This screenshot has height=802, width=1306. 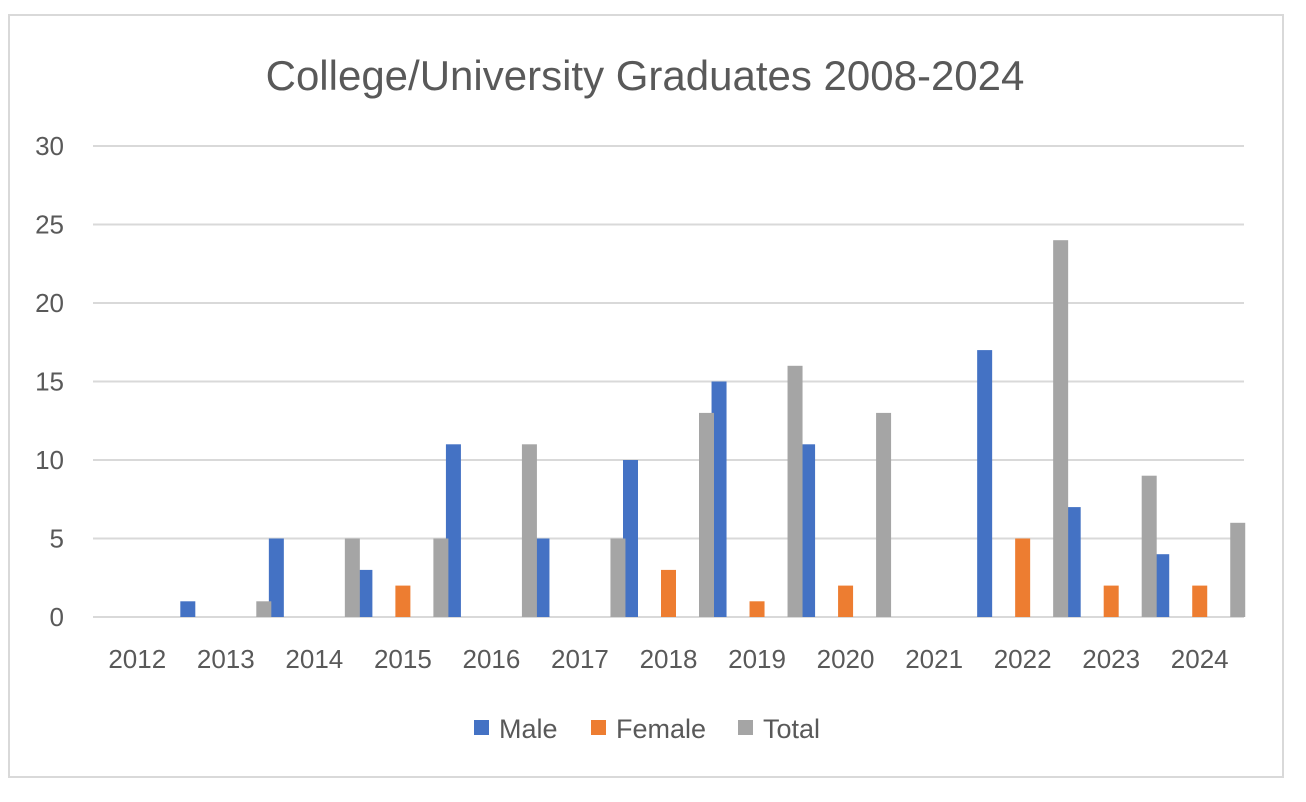 What do you see at coordinates (719, 499) in the screenshot?
I see `bar-male-2019` at bounding box center [719, 499].